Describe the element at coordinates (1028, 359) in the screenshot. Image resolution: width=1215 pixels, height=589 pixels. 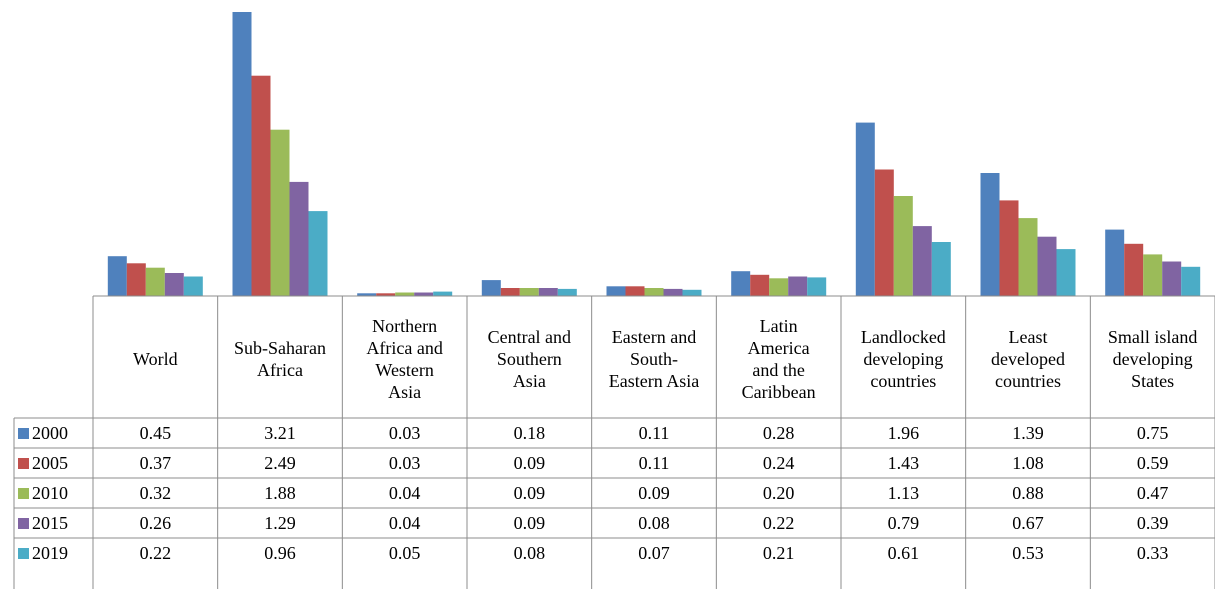
I see `category-label: Least developed countries` at that location.